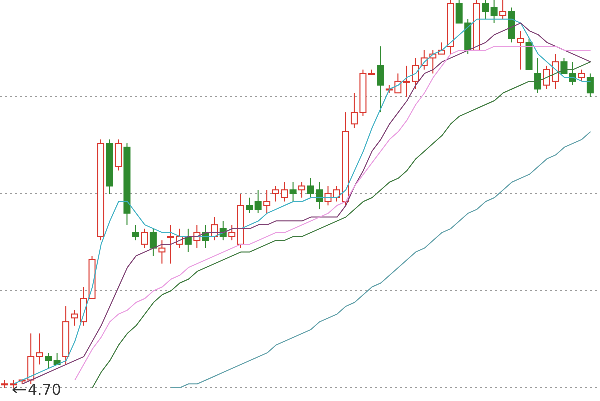 This screenshot has width=600, height=401. I want to click on annotation: 4.70, so click(45, 390).